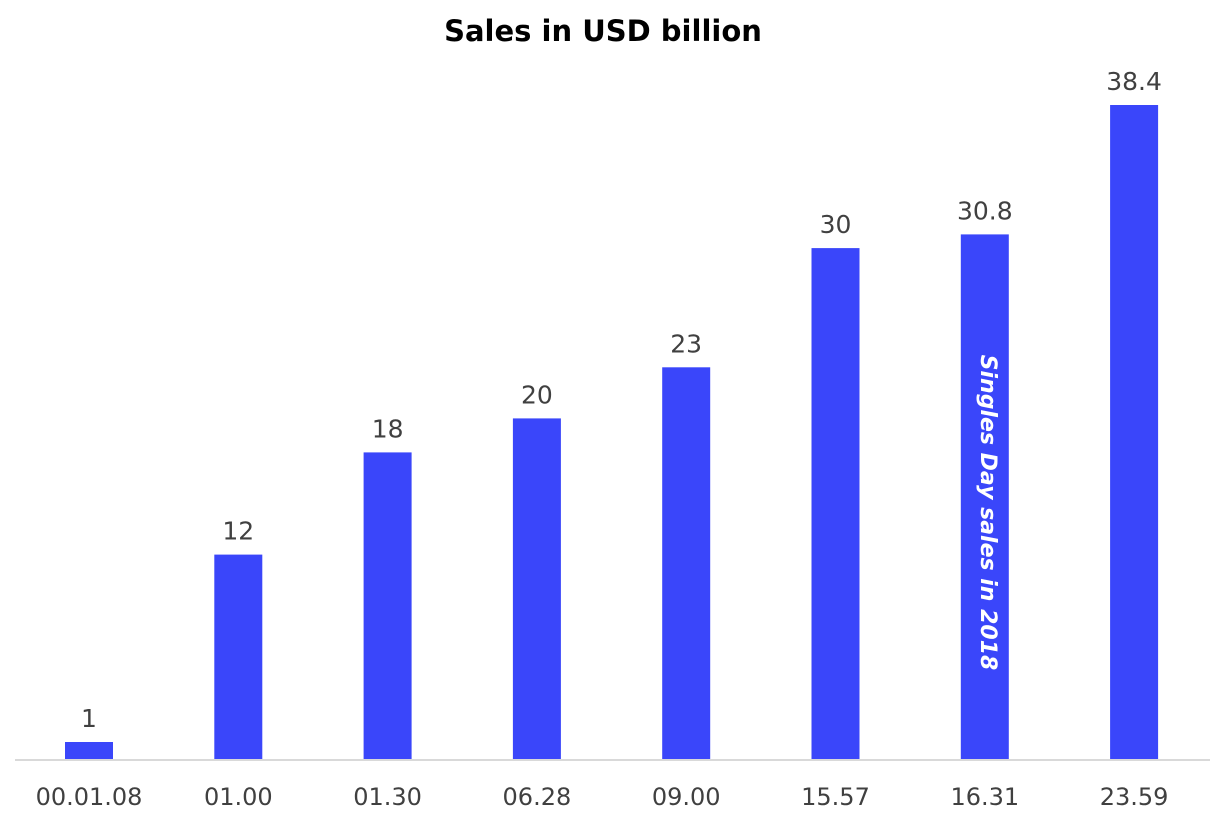  What do you see at coordinates (238, 531) in the screenshot?
I see `data-label: 12` at bounding box center [238, 531].